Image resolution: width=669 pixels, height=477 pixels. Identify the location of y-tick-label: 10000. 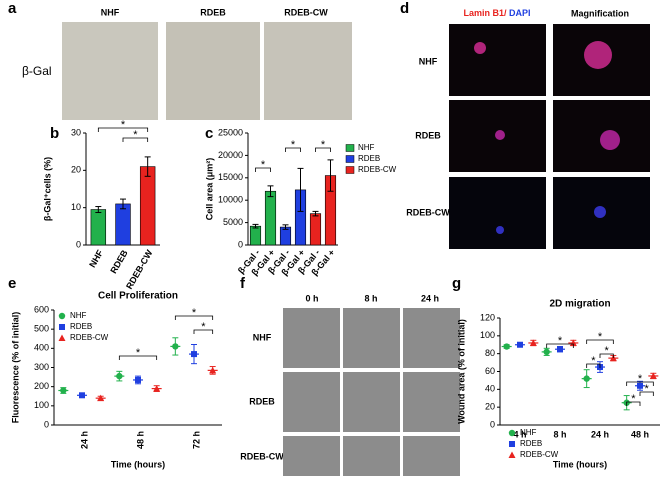
(230, 200).